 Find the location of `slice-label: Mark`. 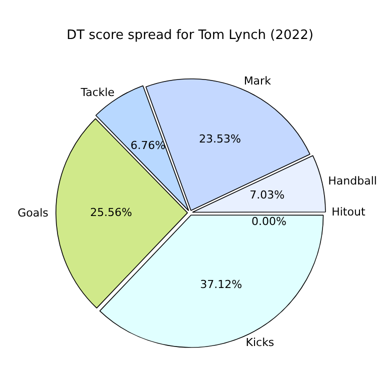

slice-label: Mark is located at coordinates (258, 81).